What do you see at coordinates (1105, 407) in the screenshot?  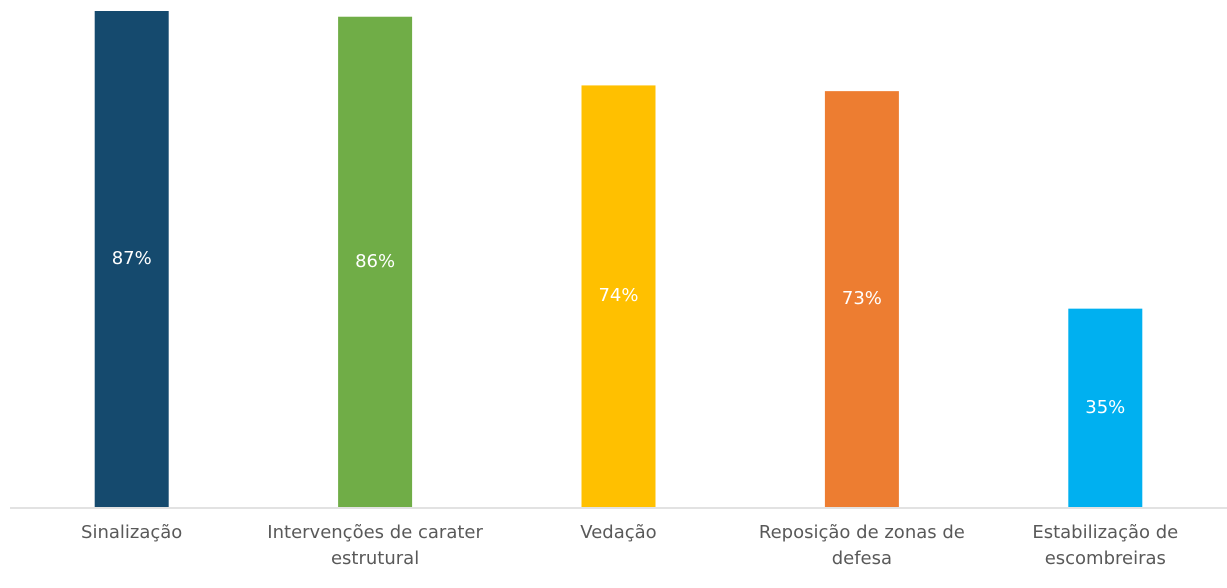 I see `data-label: 35%` at bounding box center [1105, 407].